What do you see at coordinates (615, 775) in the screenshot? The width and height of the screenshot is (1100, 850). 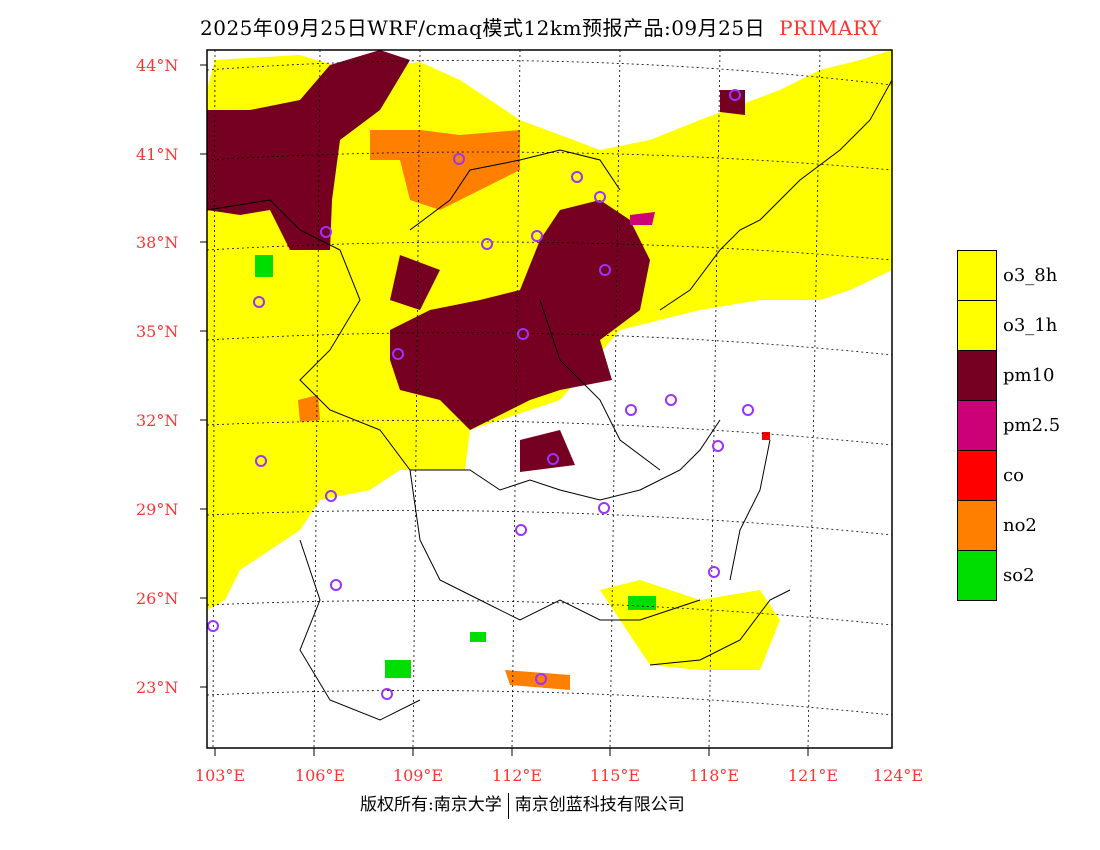 I see `lon-label: 115°E` at bounding box center [615, 775].